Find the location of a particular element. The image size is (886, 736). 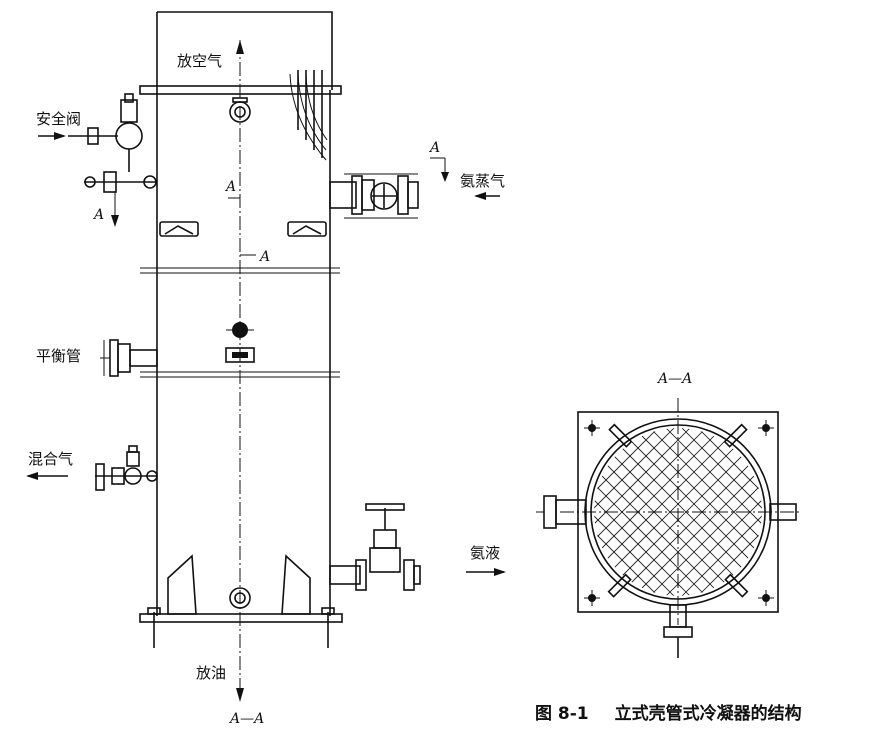

section-marker-a-valve: A is located at coordinates (99, 215).